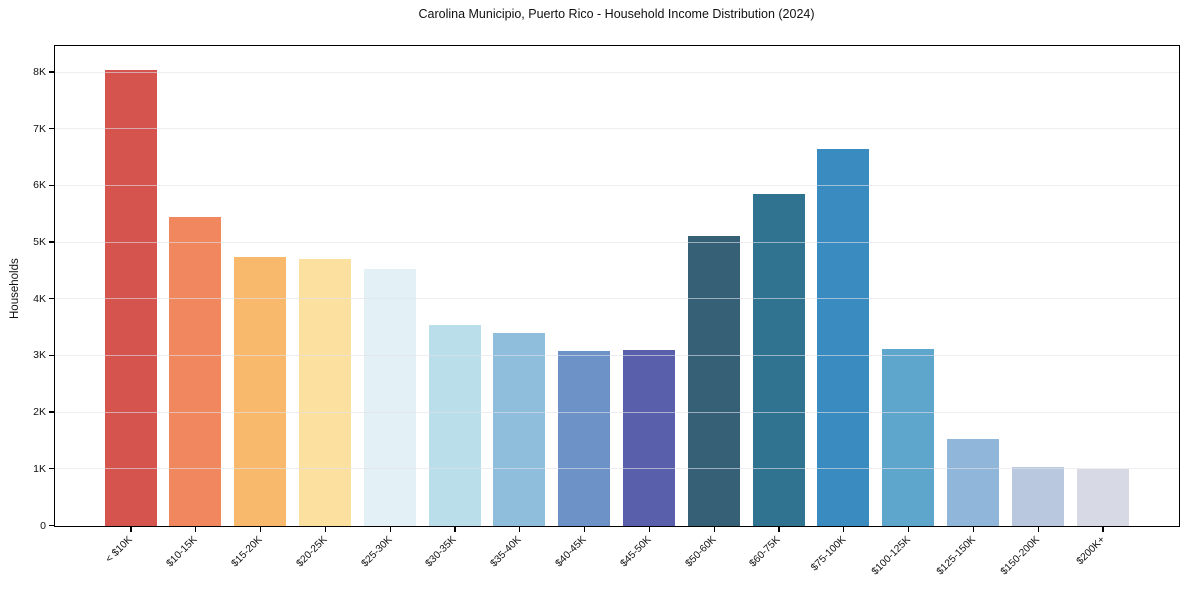 The width and height of the screenshot is (1189, 590). What do you see at coordinates (636, 552) in the screenshot?
I see `x-tick-label-text: $45-50K` at bounding box center [636, 552].